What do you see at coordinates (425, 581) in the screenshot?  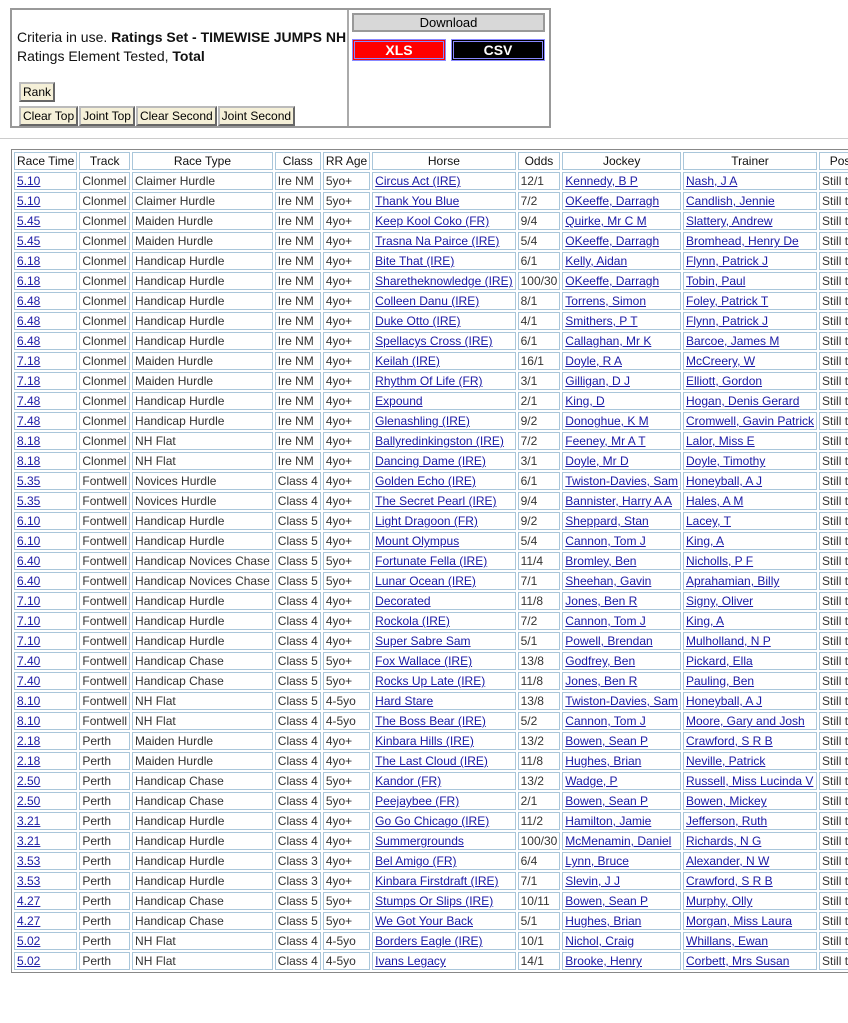 I see `cell-link: Lunar Ocean (IRE)` at bounding box center [425, 581].